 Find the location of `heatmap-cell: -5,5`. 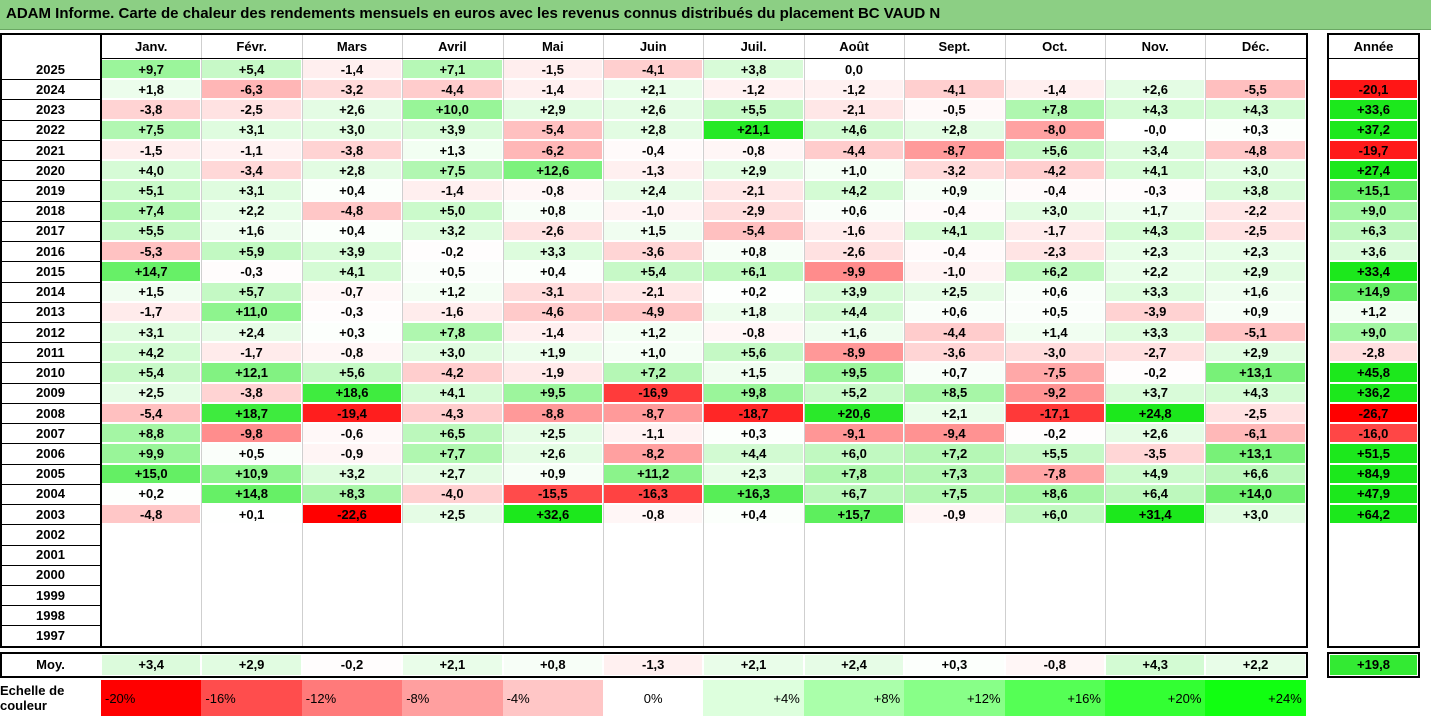

heatmap-cell: -5,5 is located at coordinates (1255, 89).